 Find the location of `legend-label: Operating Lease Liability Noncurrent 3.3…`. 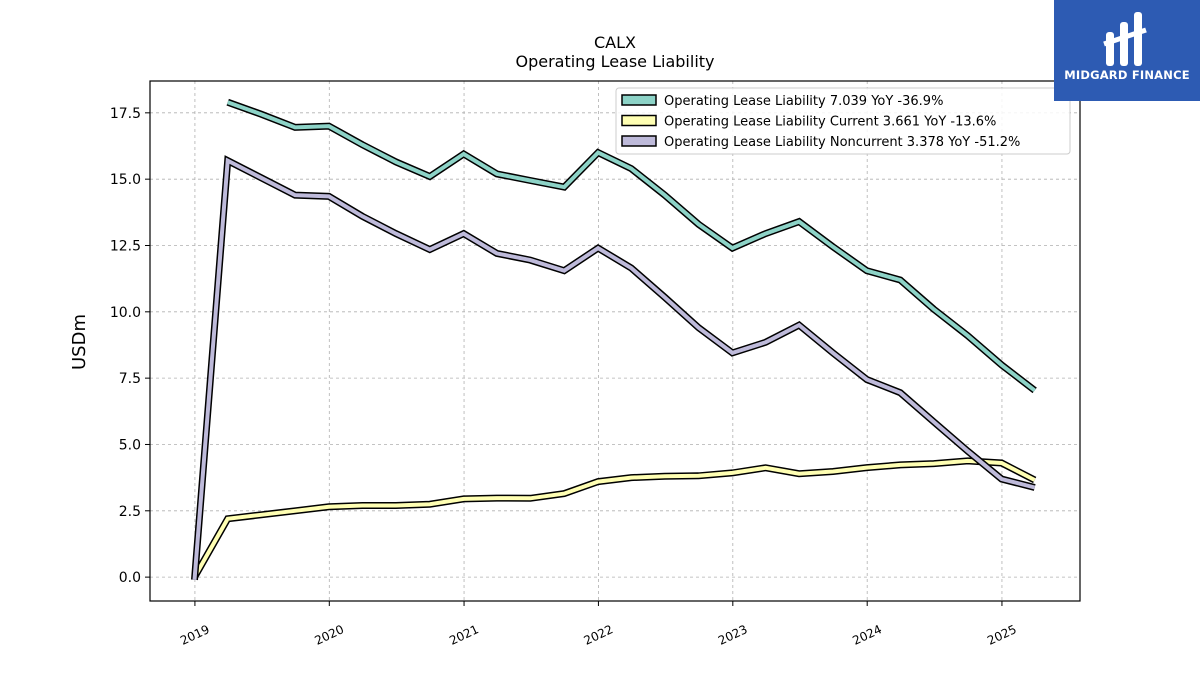

legend-label: Operating Lease Liability Noncurrent 3.3… is located at coordinates (842, 142).